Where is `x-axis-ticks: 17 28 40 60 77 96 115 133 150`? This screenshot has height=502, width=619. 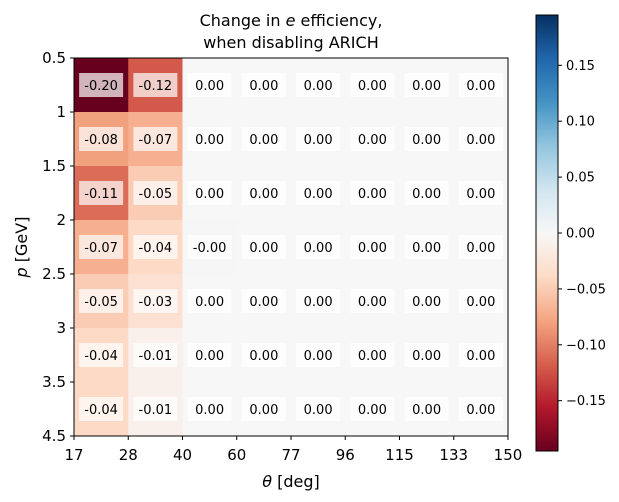 x-axis-ticks: 17 28 40 60 77 96 115 133 150 is located at coordinates (293, 450).